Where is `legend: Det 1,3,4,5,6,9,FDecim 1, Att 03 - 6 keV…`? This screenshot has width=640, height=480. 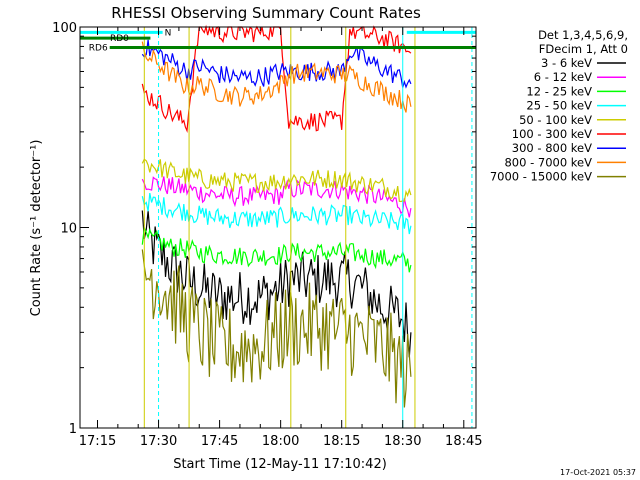
legend: Det 1,3,4,5,6,9,FDecim 1, Att 03 - 6 keV… is located at coordinates (559, 106).